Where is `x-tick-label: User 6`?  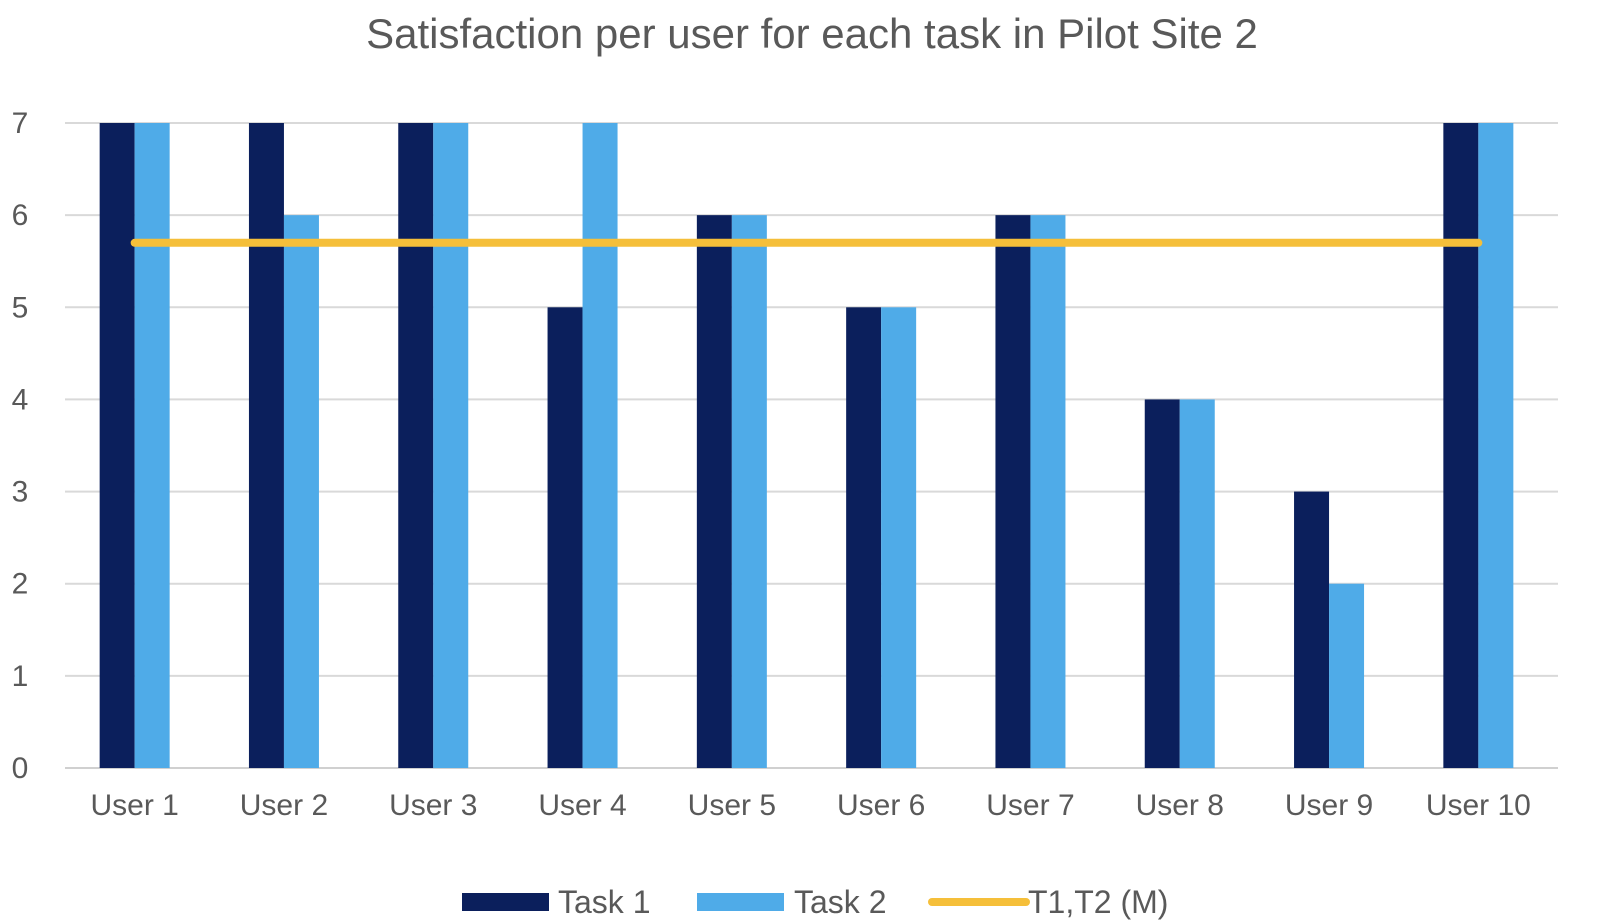
x-tick-label: User 6 is located at coordinates (881, 805).